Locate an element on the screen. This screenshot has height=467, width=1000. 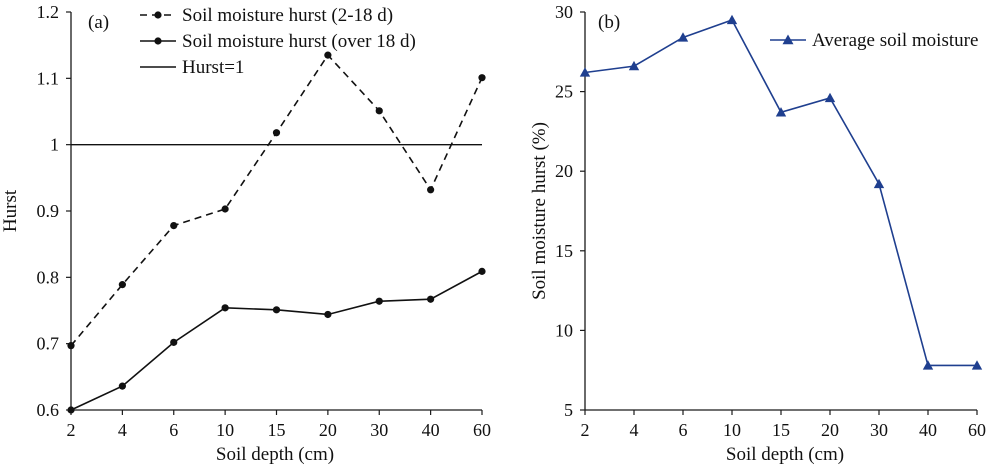
b-x-tick-label: 10 is located at coordinates (732, 430).